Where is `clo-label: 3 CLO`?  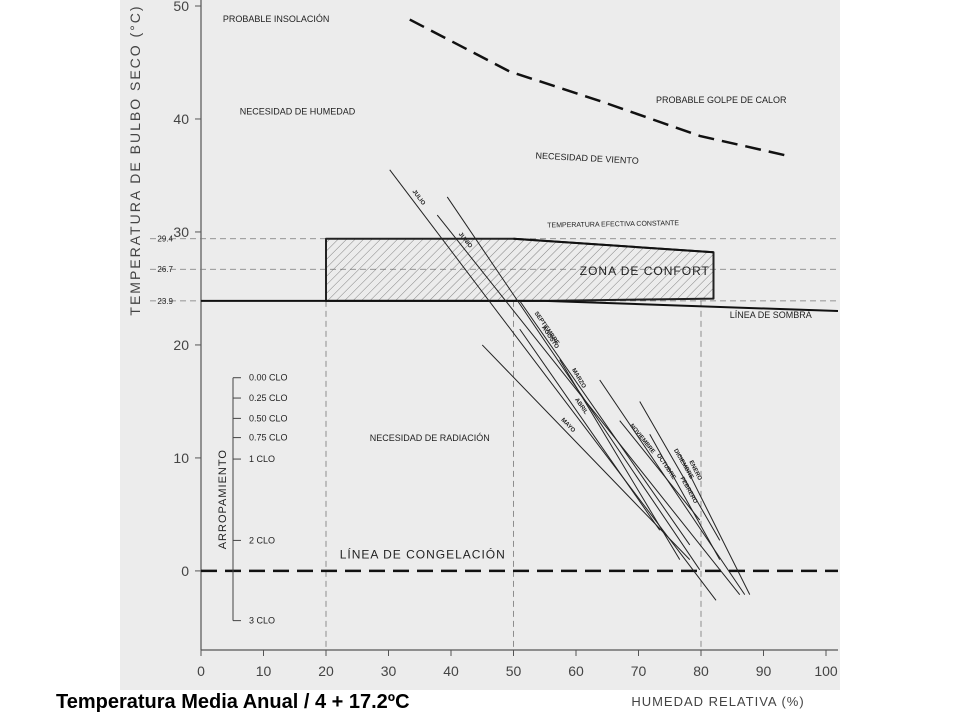 clo-label: 3 CLO is located at coordinates (262, 621).